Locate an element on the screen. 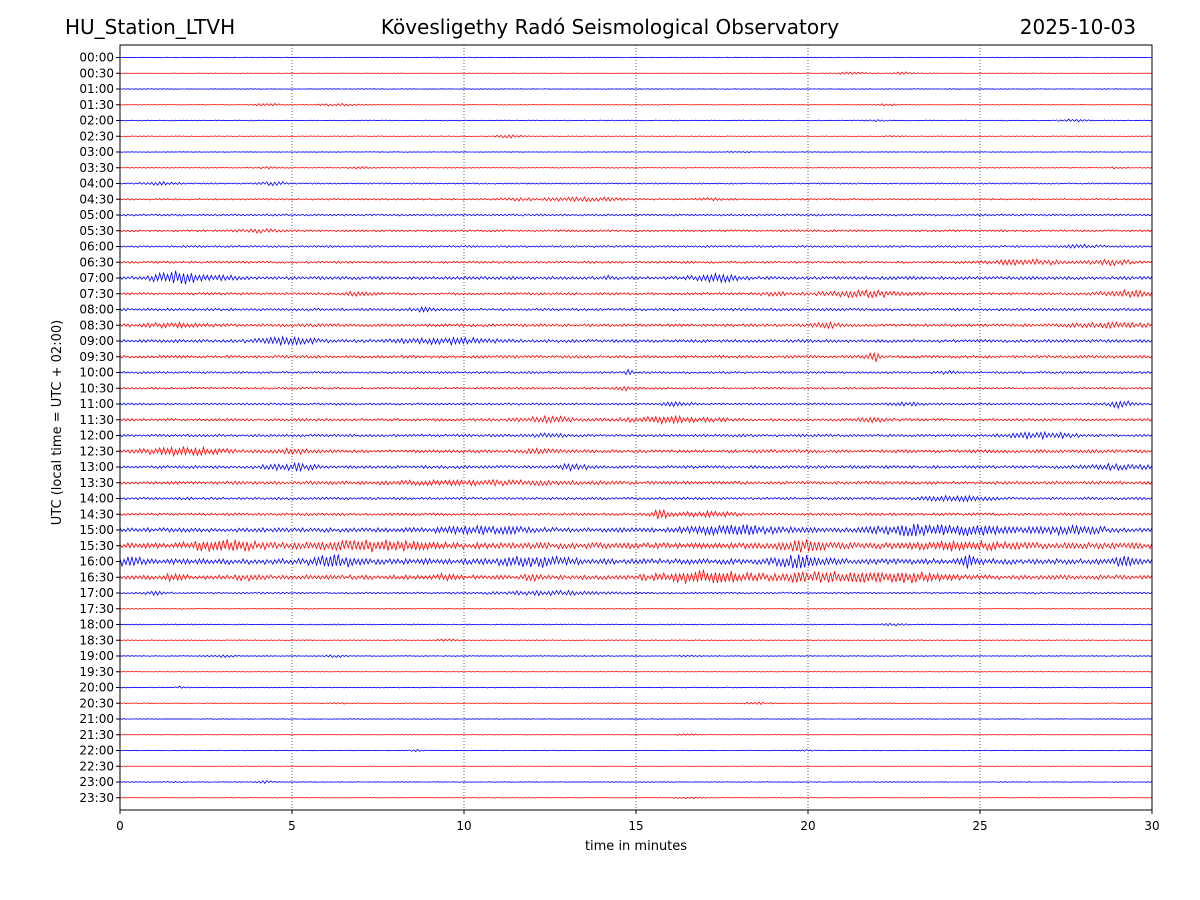  y-tick-label: 15:00 is located at coordinates (96, 530).